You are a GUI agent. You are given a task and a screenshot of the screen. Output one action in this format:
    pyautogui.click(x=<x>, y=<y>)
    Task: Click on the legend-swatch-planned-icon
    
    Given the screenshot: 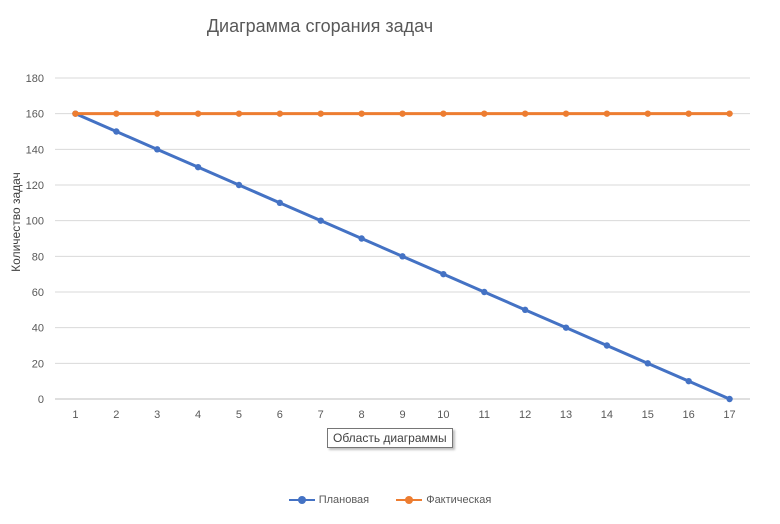 What is the action you would take?
    pyautogui.click(x=301, y=500)
    